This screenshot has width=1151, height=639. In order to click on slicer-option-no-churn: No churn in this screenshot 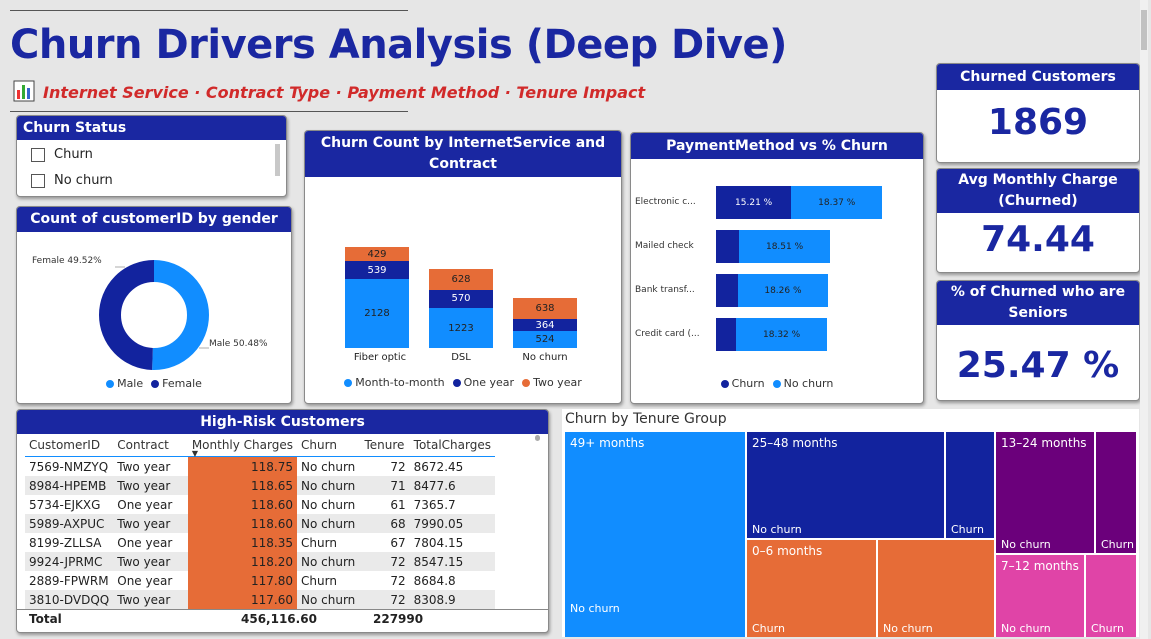, I will do `click(72, 180)`.